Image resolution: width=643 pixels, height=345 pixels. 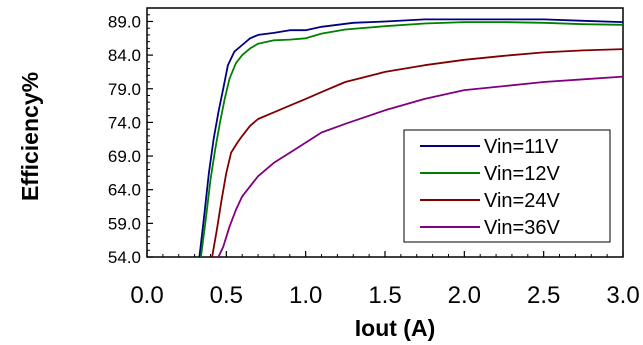 What do you see at coordinates (146, 295) in the screenshot?
I see `x-tick-label: 0.0` at bounding box center [146, 295].